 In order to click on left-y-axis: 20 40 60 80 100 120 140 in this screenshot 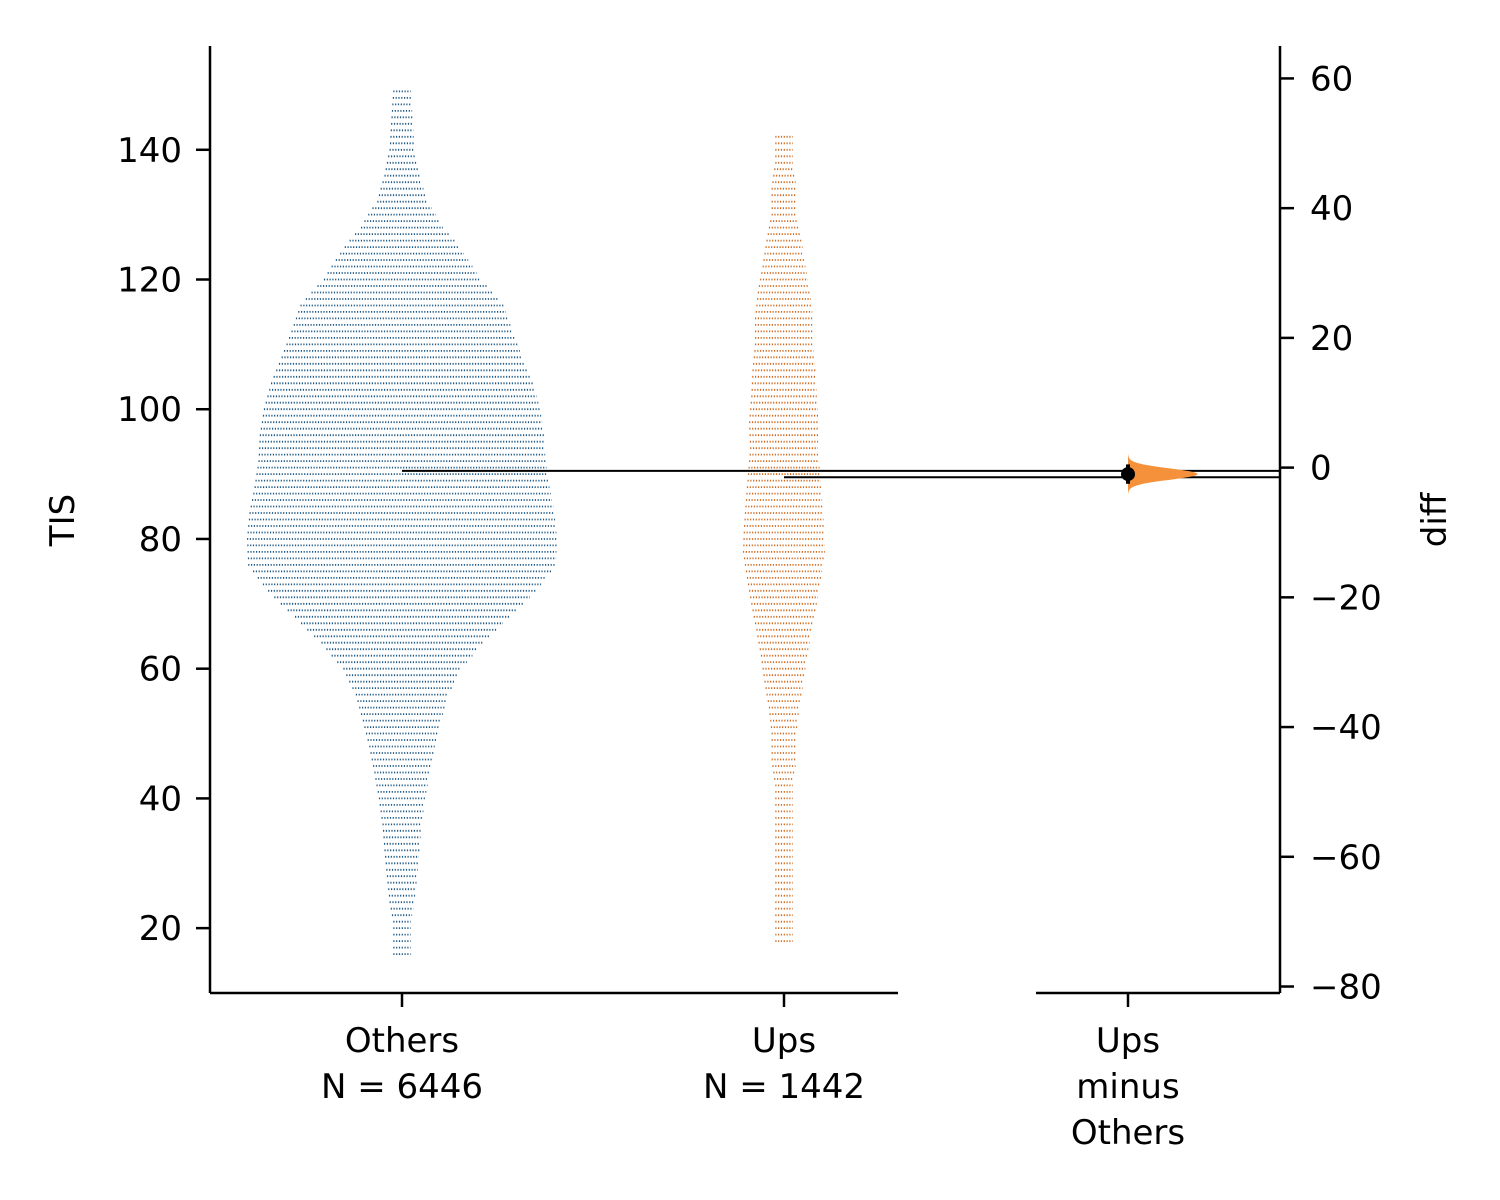, I will do `click(164, 519)`.